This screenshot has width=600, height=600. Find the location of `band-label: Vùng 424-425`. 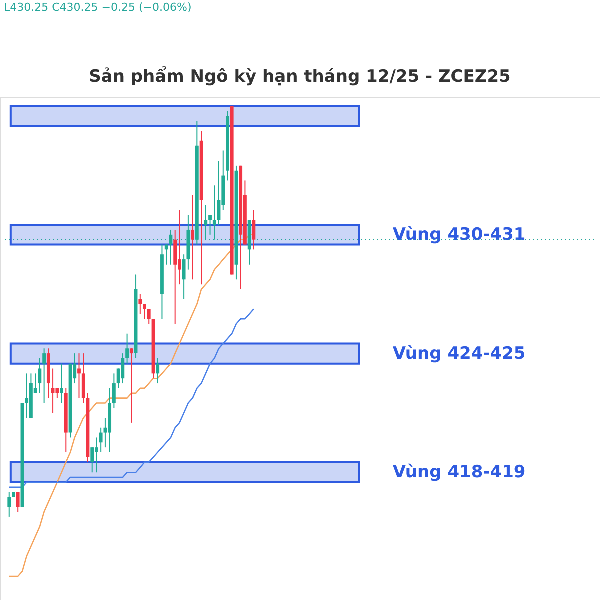

band-label: Vùng 424-425 is located at coordinates (459, 354).